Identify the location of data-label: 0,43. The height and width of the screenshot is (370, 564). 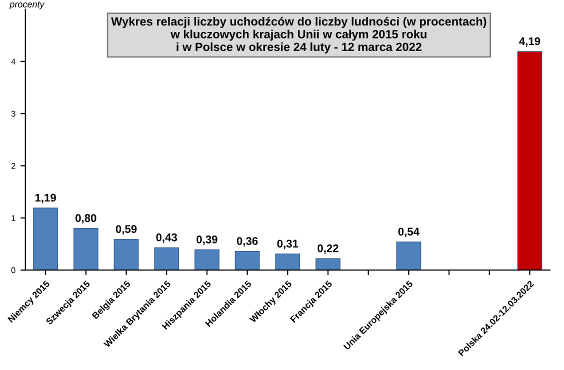
(167, 238).